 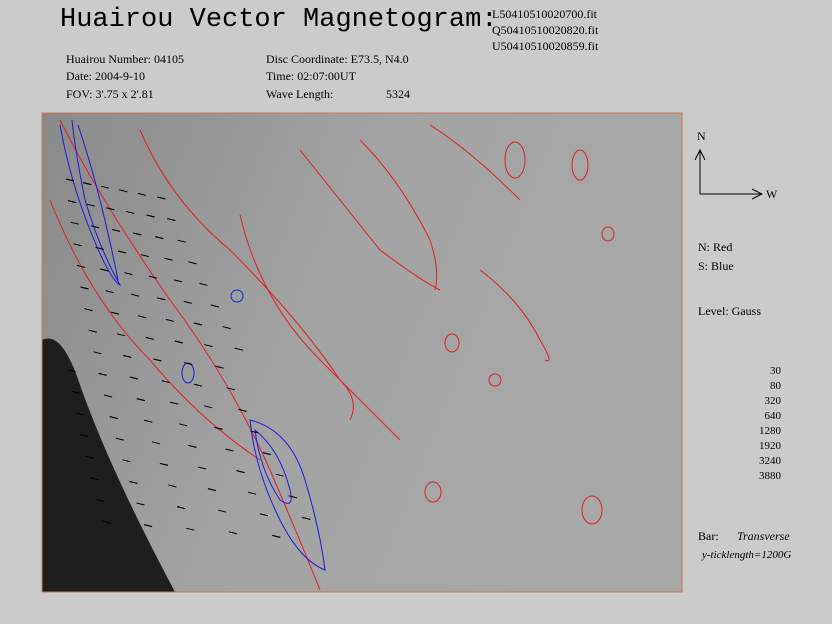 I want to click on compass-west: W, so click(x=772, y=194).